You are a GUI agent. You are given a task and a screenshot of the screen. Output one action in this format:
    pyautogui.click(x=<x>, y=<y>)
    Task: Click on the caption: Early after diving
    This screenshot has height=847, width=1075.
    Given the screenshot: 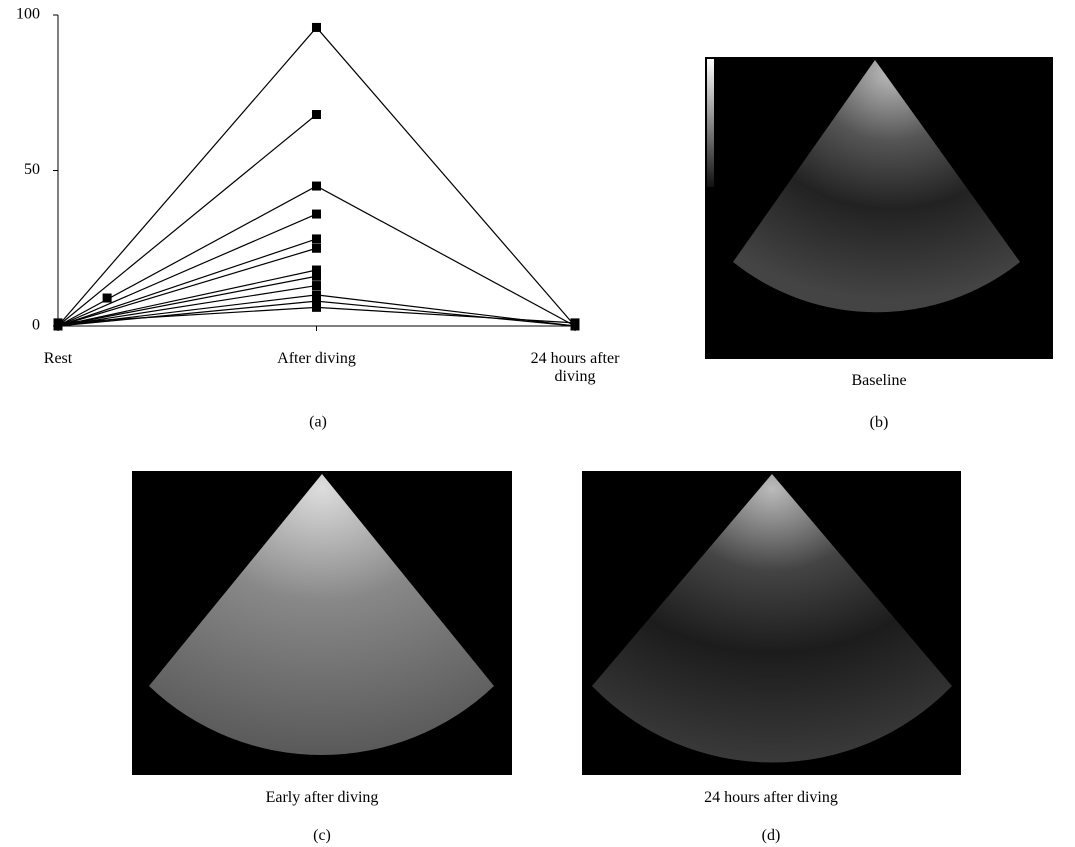 What is the action you would take?
    pyautogui.click(x=322, y=797)
    